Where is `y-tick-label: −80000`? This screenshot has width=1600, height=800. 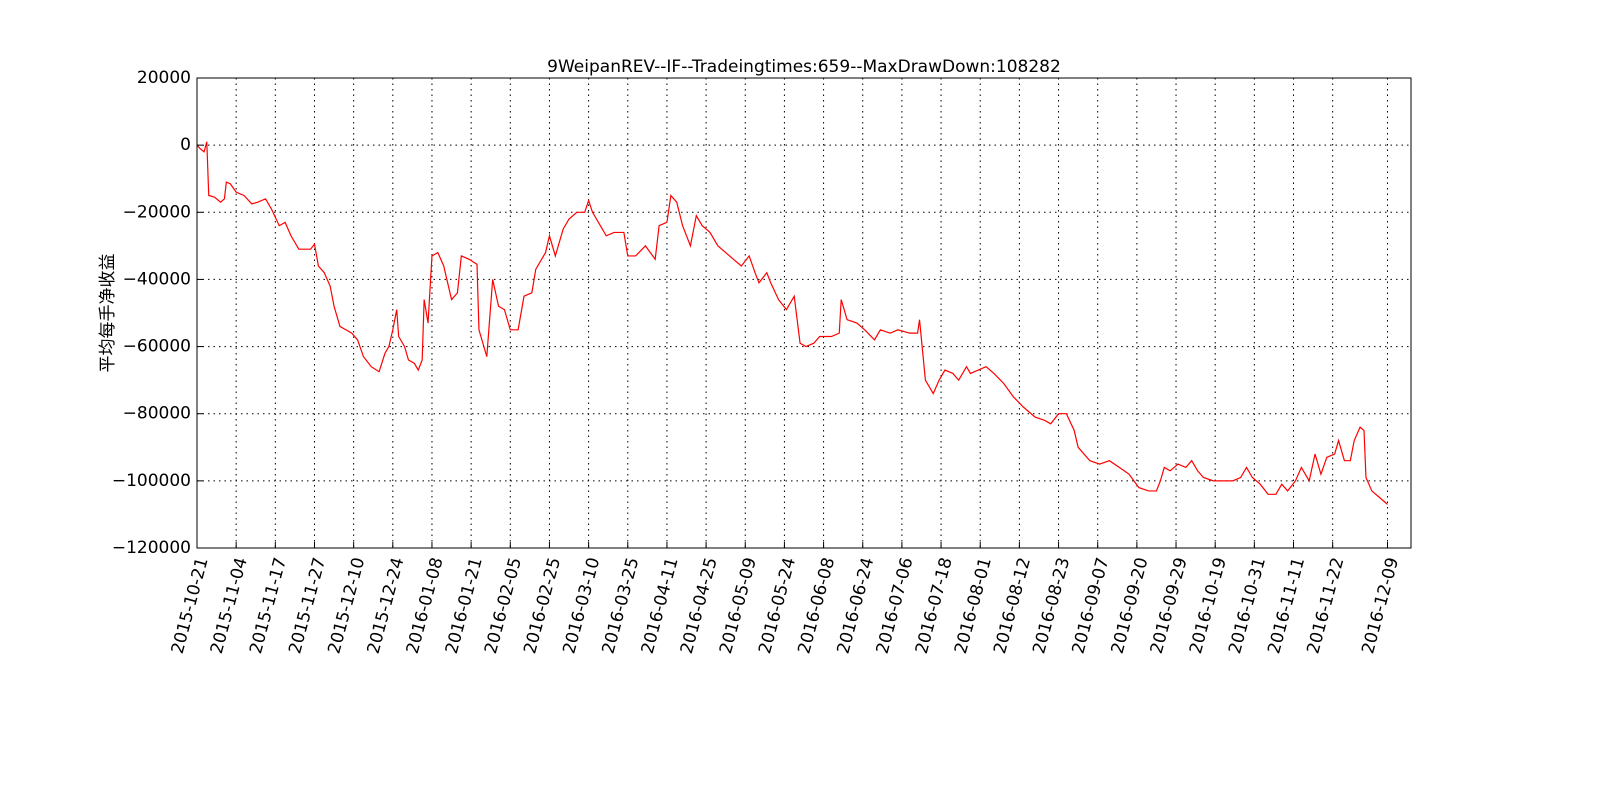 y-tick-label: −80000 is located at coordinates (157, 414).